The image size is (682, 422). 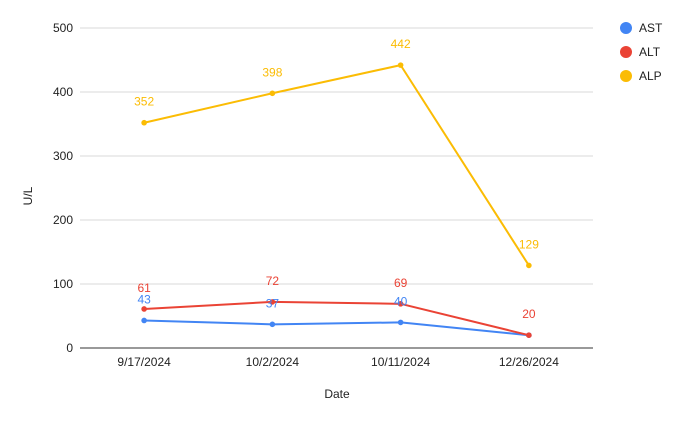 What do you see at coordinates (273, 281) in the screenshot?
I see `data-label-alt: 72` at bounding box center [273, 281].